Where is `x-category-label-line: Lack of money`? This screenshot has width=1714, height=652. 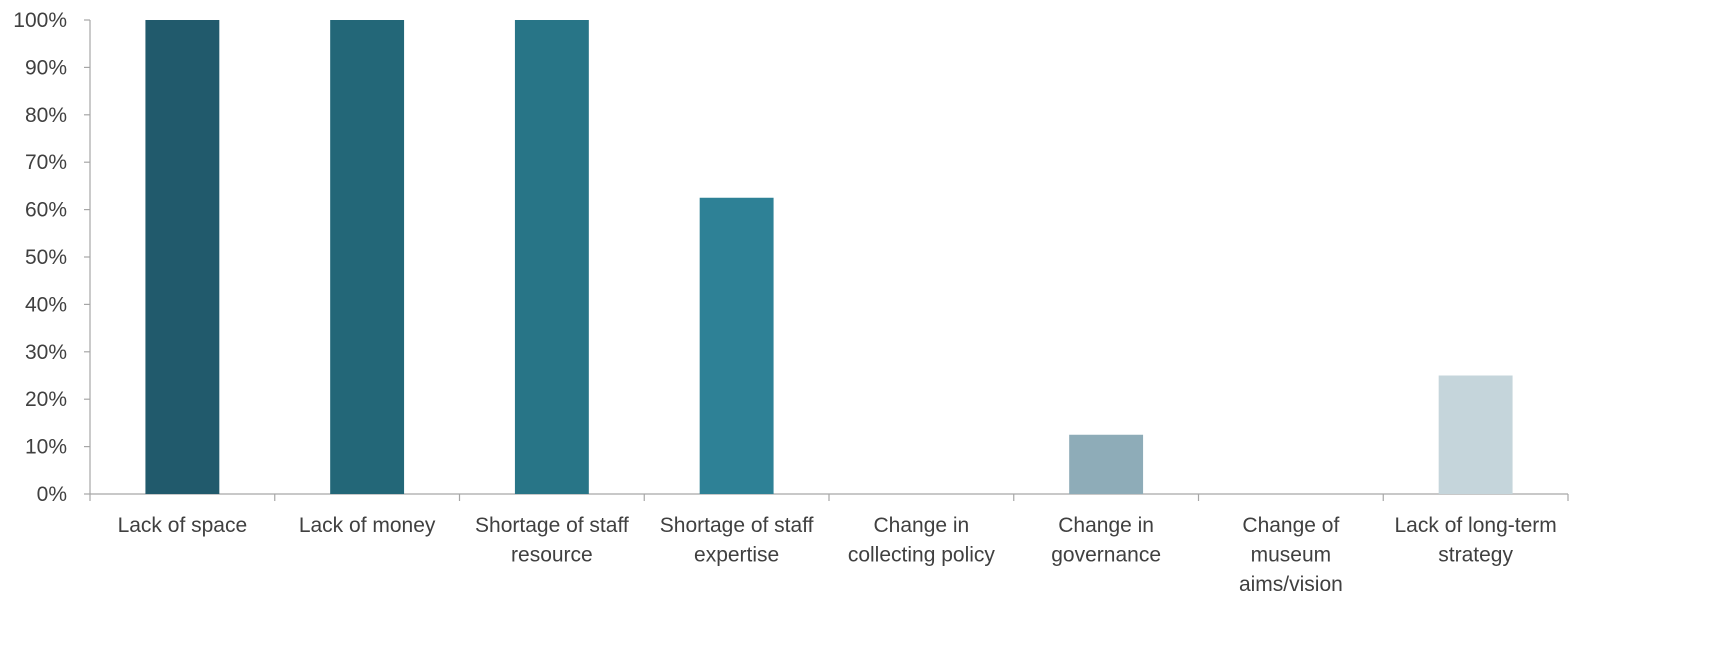 x-category-label-line: Lack of money is located at coordinates (367, 525).